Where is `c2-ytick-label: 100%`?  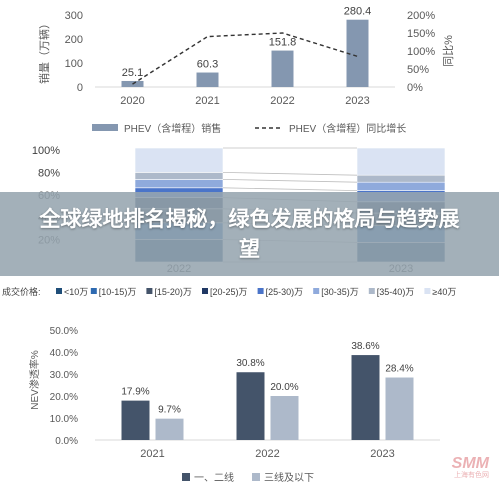 c2-ytick-label: 100% is located at coordinates (46, 151).